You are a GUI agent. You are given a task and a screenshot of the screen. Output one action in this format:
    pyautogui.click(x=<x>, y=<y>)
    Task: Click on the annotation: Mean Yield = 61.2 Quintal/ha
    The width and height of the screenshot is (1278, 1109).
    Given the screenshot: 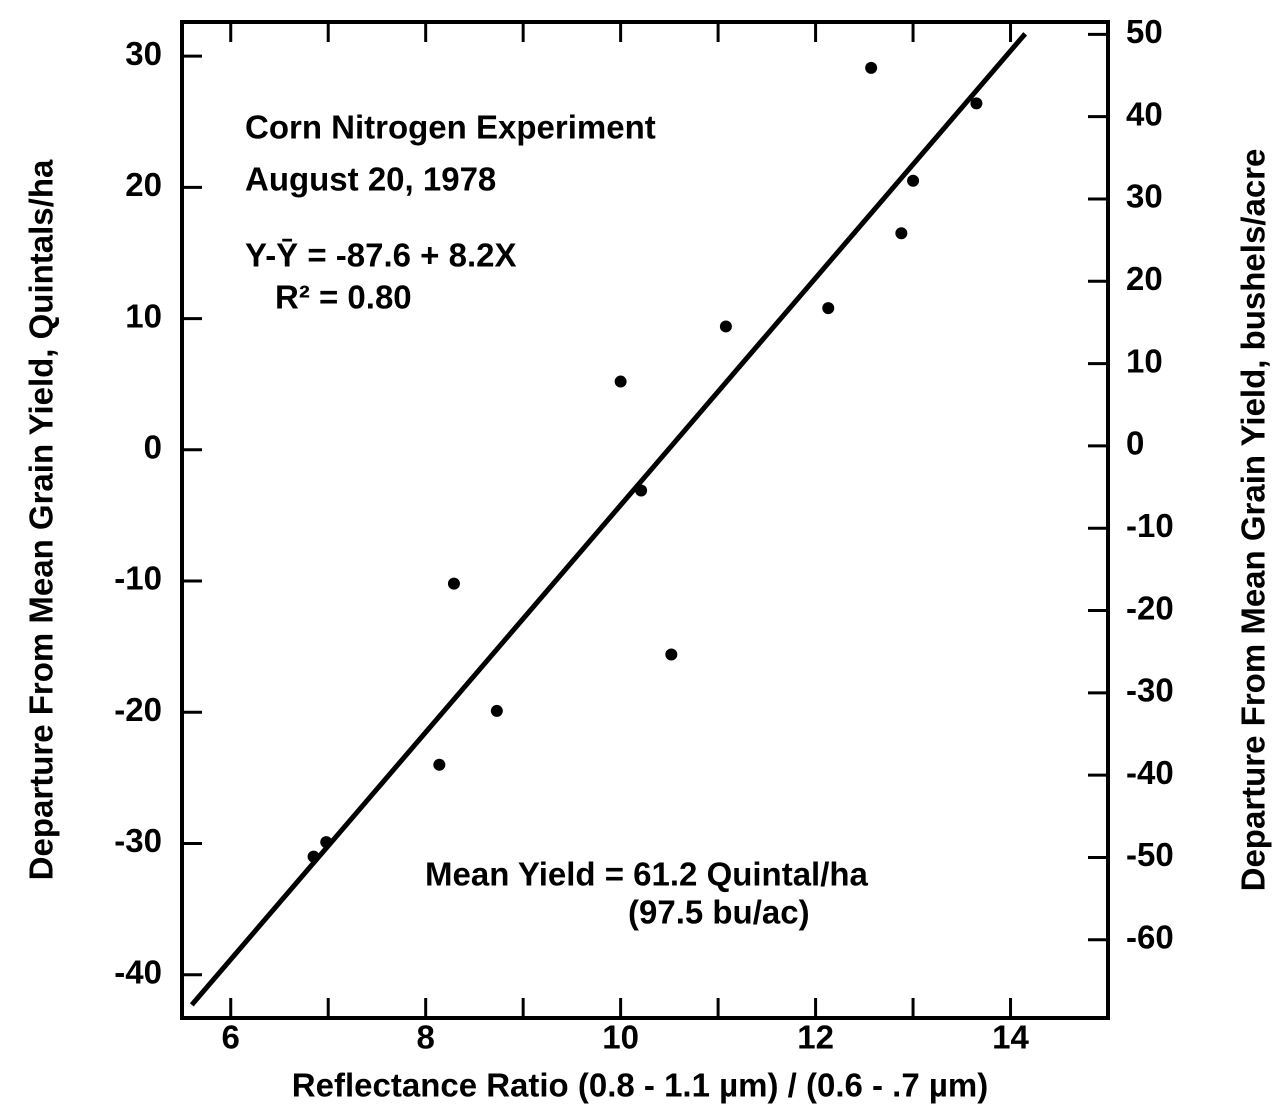 What is the action you would take?
    pyautogui.click(x=647, y=874)
    